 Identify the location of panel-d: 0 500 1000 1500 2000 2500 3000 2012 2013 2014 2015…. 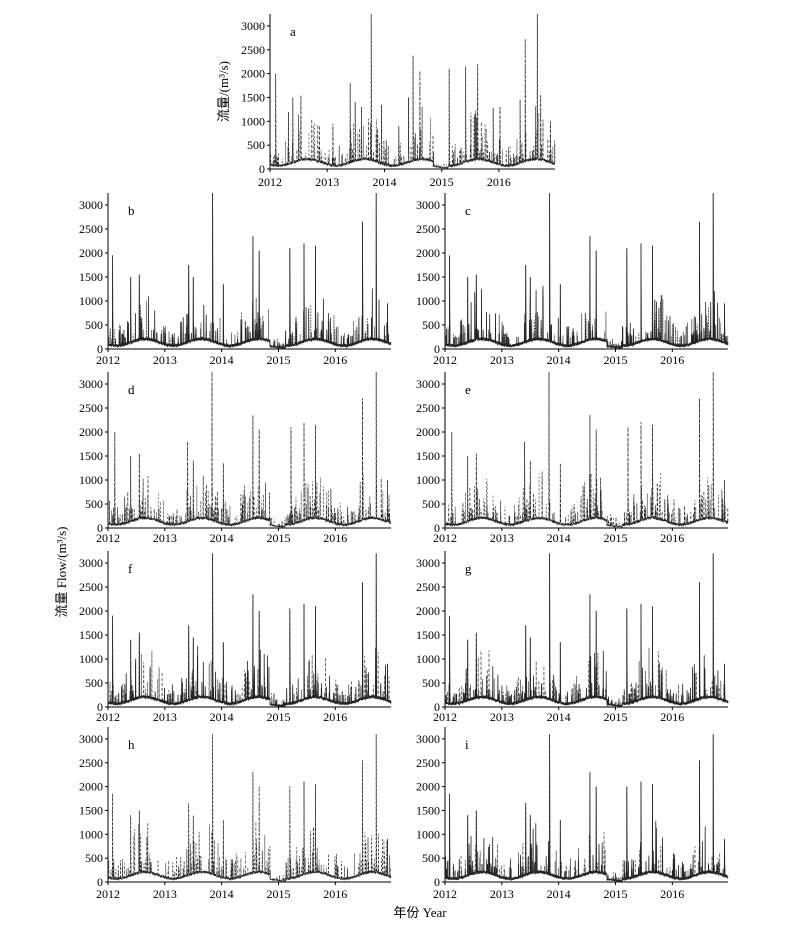
(235, 458).